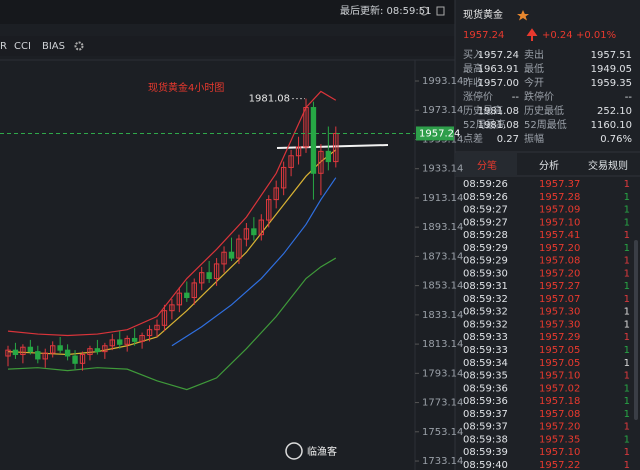 The height and width of the screenshot is (470, 640). What do you see at coordinates (485, 363) in the screenshot?
I see `trade-time: 08:59:34` at bounding box center [485, 363].